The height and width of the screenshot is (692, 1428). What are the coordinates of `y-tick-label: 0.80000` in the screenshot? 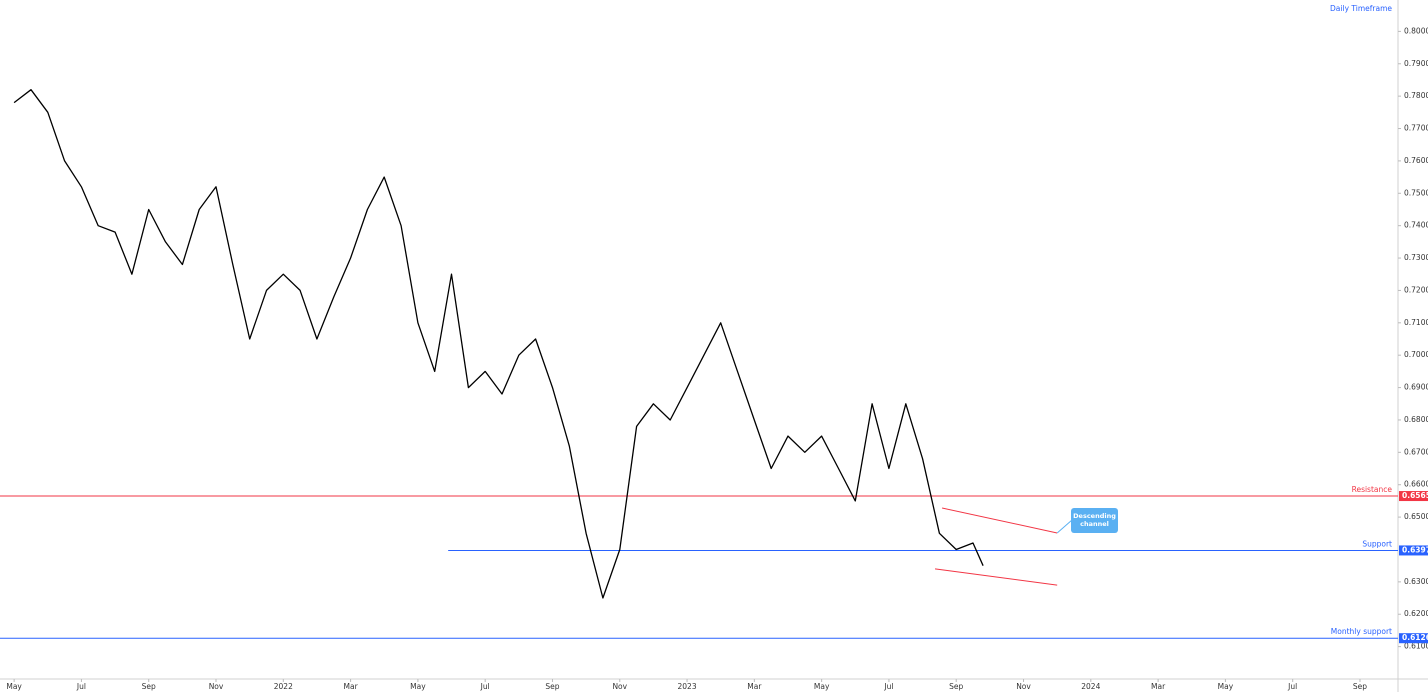 It's located at (1416, 30).